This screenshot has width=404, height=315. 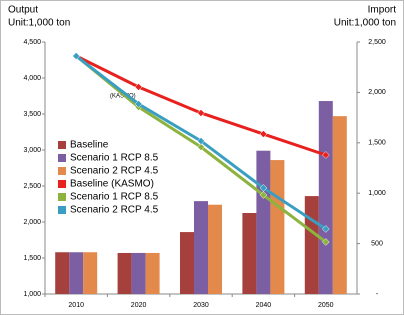 What do you see at coordinates (39, 23) in the screenshot?
I see `y-axis-unit: Unit:1,000 ton` at bounding box center [39, 23].